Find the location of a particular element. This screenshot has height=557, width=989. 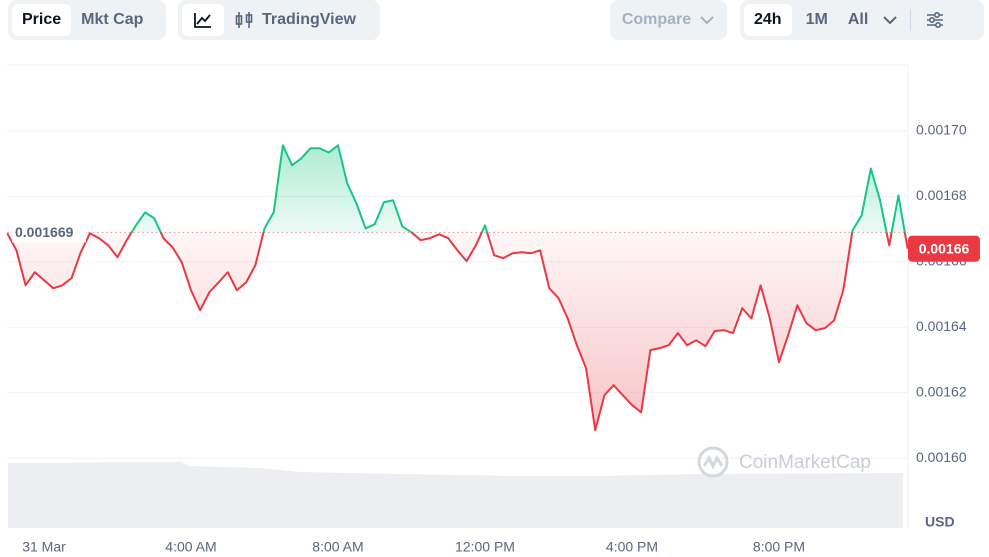

x-tick-label: 8:00 PM is located at coordinates (779, 547).